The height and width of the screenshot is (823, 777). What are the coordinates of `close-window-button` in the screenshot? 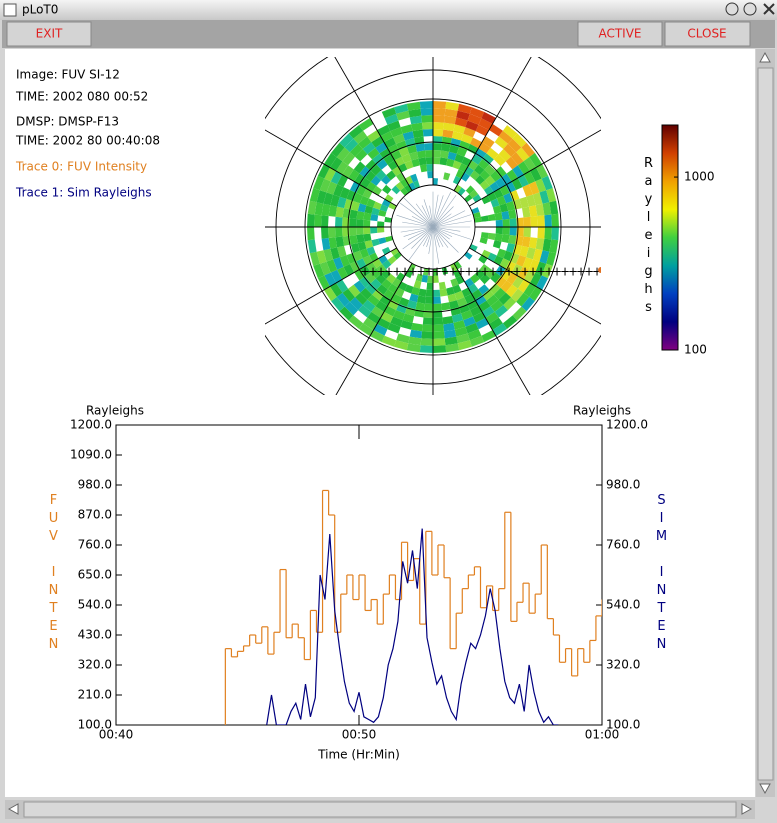 It's located at (769, 9).